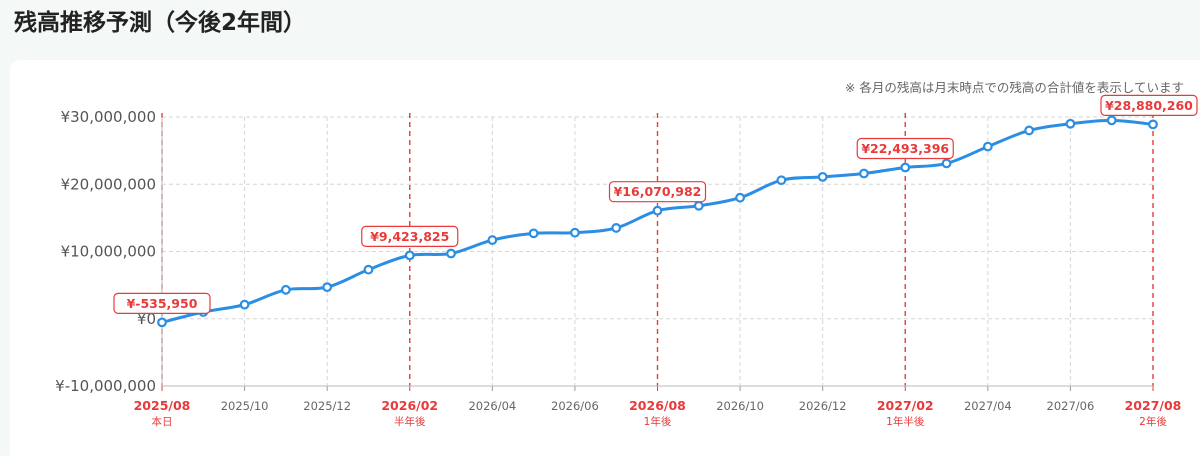  What do you see at coordinates (146, 319) in the screenshot?
I see `y-tick-label: ¥0` at bounding box center [146, 319].